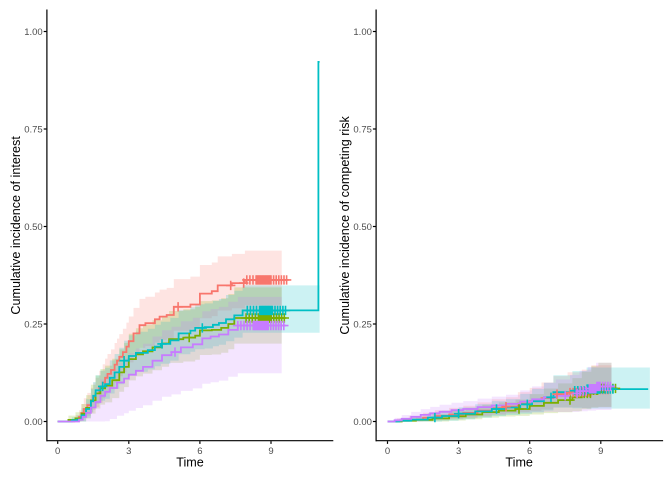 This screenshot has height=485, width=672. Describe the element at coordinates (16, 225) in the screenshot. I see `svg-text:Cumulative incidence of intere: Cumulative incidence of interest` at that location.